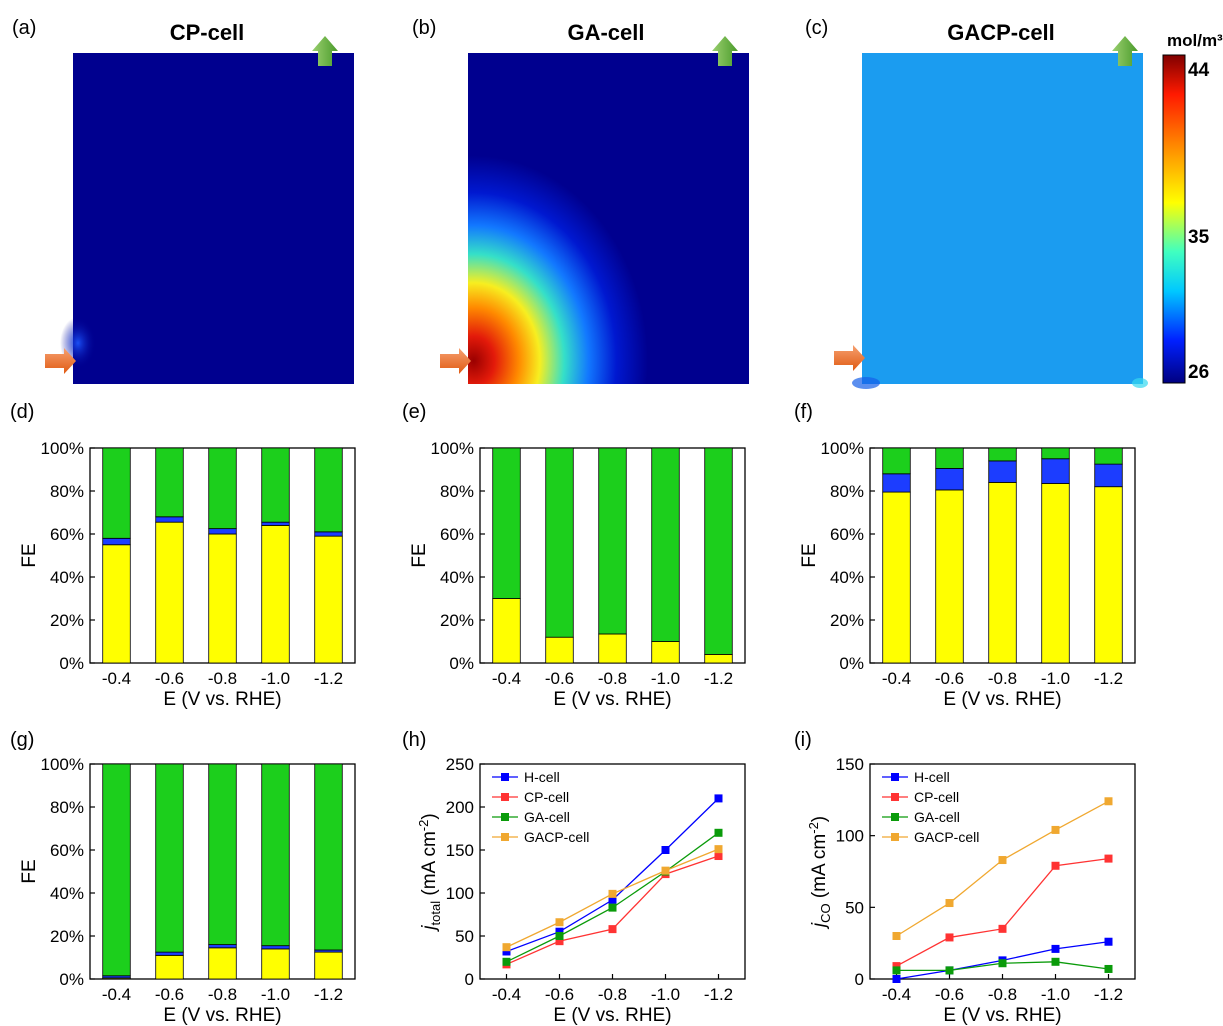  Describe the element at coordinates (22, 412) in the screenshot. I see `panel-label: (d)` at that location.